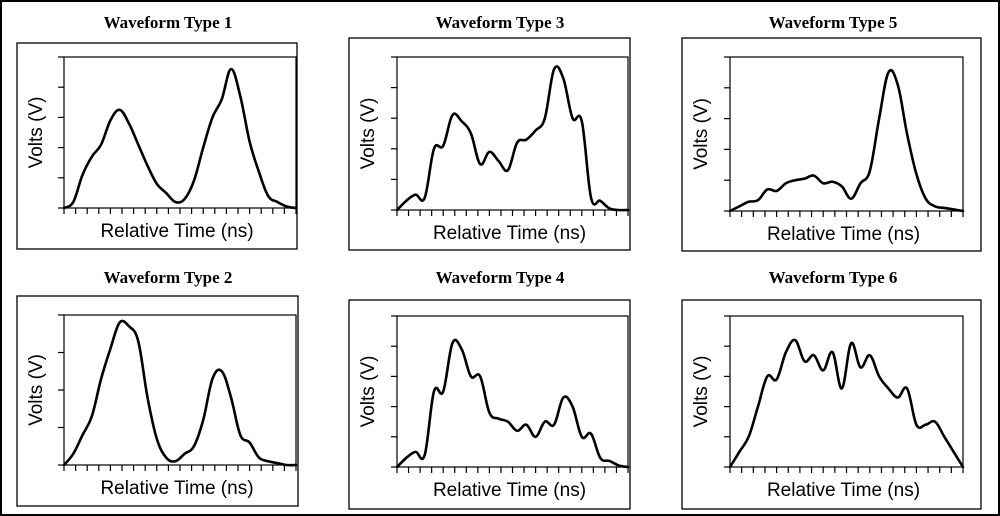  I want to click on panel-title: Waveform Type 3, so click(500, 22).